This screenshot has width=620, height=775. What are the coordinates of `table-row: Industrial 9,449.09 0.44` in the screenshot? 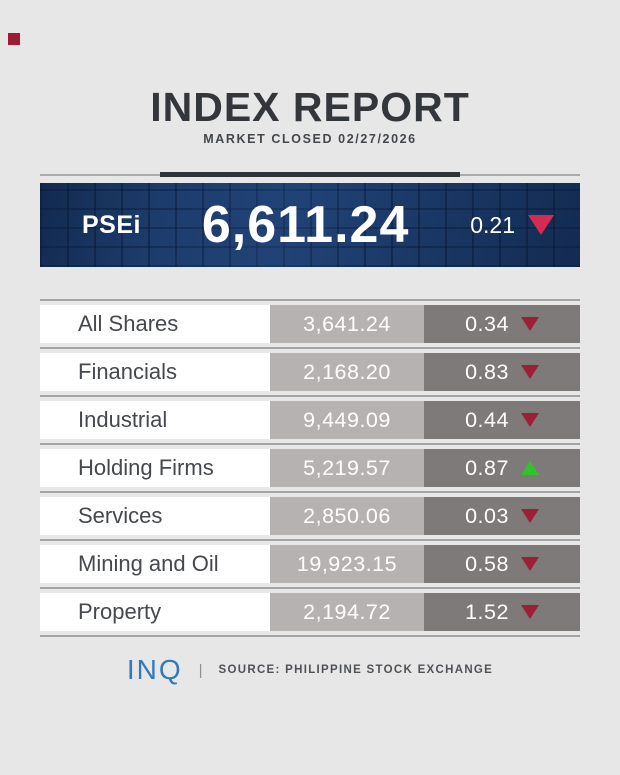 It's located at (310, 420).